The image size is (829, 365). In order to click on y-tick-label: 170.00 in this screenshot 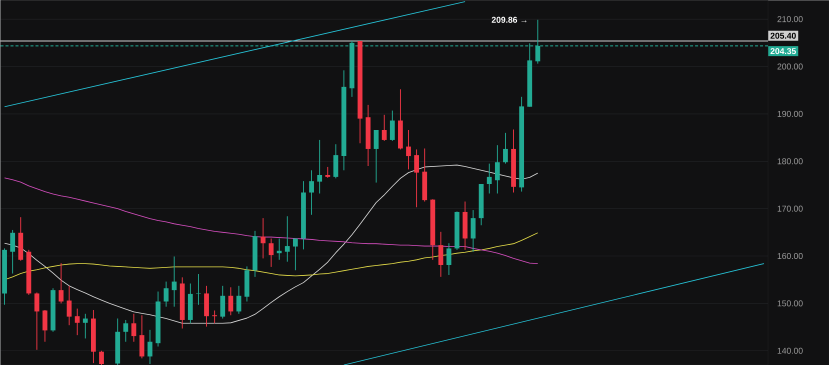, I will do `click(790, 208)`.